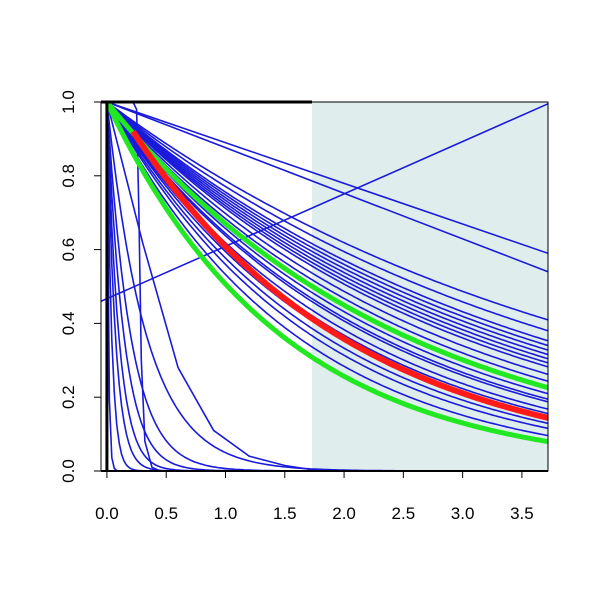  I want to click on y-tick-label-4: 0.8, so click(68, 176).